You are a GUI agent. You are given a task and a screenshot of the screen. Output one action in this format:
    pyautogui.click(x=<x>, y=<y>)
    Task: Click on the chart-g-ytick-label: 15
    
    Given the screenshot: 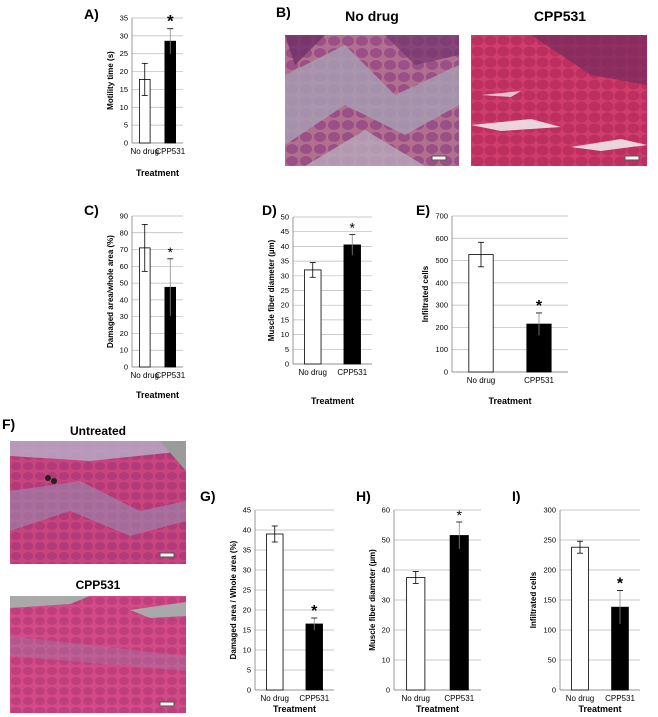 What is the action you would take?
    pyautogui.click(x=247, y=630)
    